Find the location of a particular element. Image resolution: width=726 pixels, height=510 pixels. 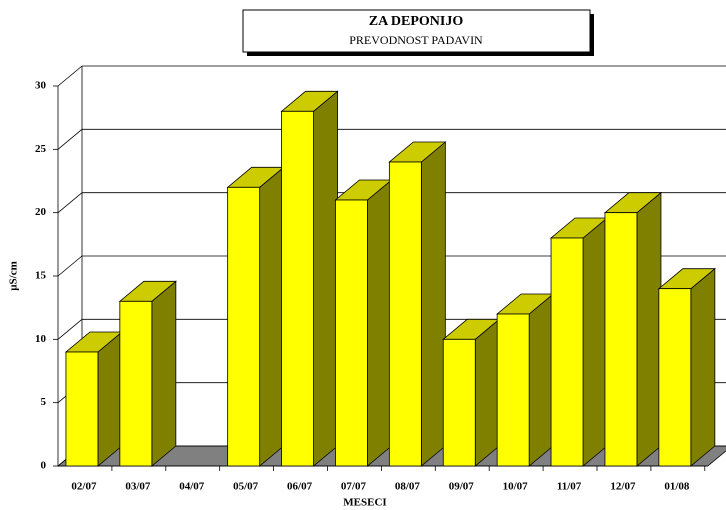

x-tick-label: 07/07 is located at coordinates (354, 487).